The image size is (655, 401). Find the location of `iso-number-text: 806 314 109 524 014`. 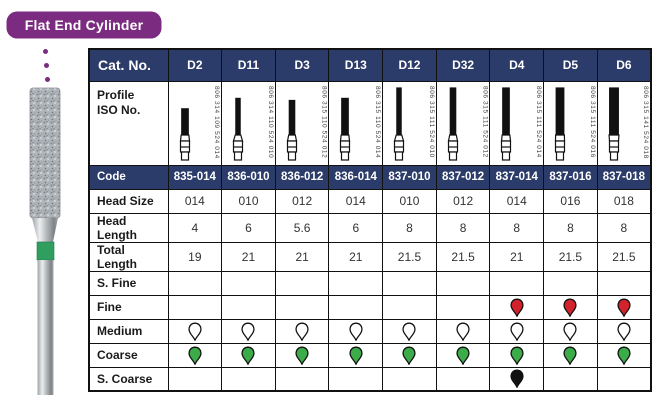

iso-number-text: 806 314 109 524 014 is located at coordinates (217, 122).